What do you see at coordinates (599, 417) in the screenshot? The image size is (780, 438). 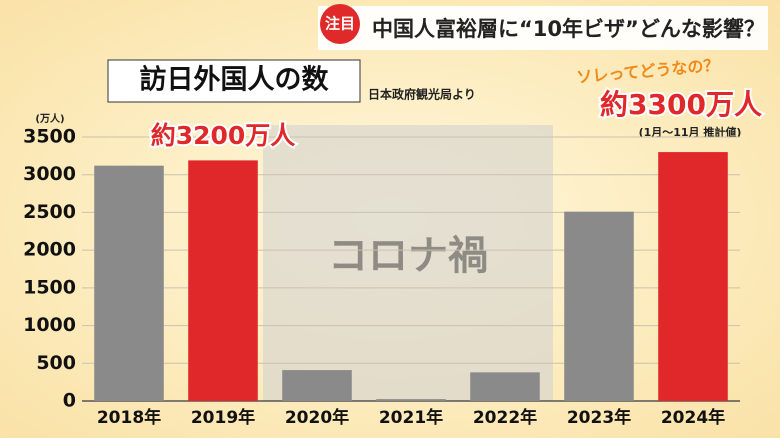 I see `x-tick-label: 2023年` at bounding box center [599, 417].